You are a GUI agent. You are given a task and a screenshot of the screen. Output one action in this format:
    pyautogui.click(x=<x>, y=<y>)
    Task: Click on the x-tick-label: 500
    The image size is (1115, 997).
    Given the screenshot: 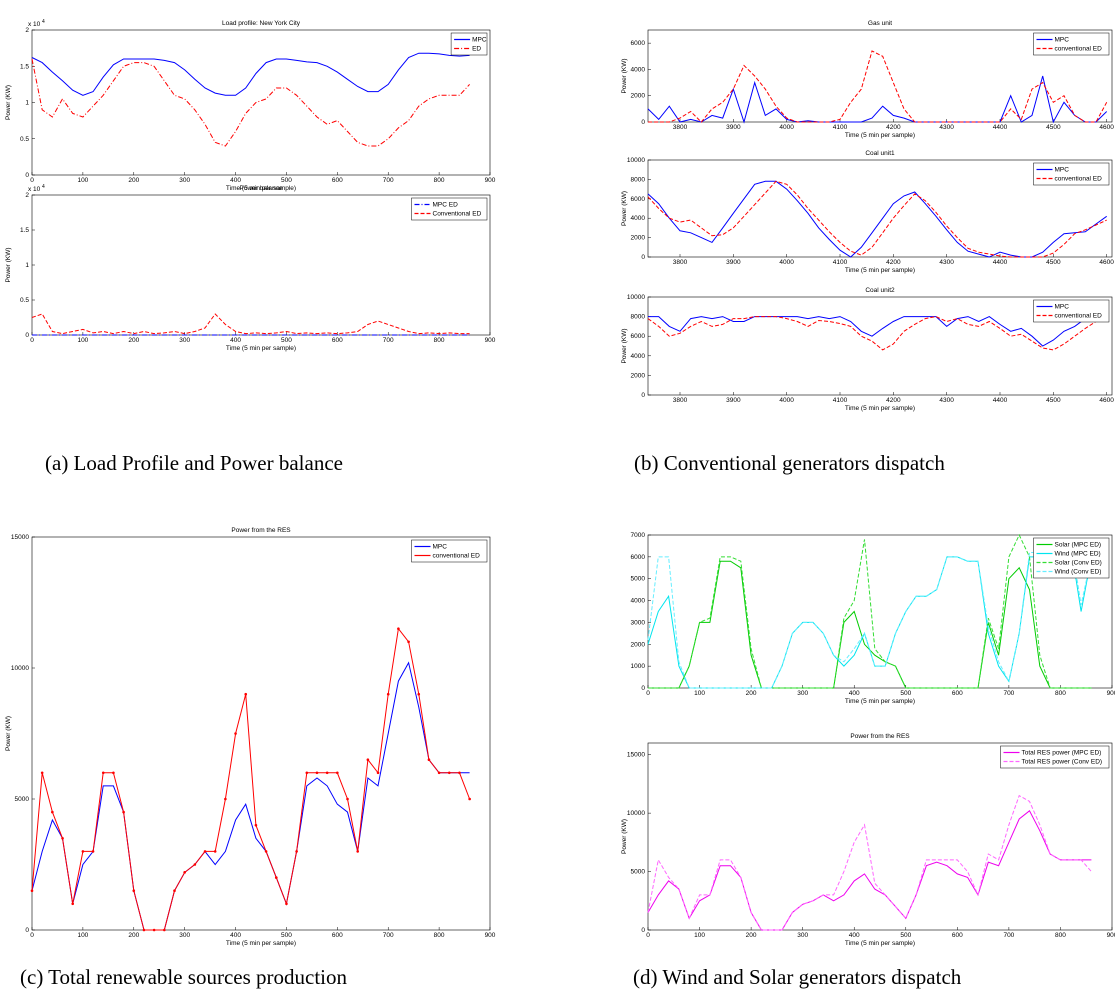 What is the action you would take?
    pyautogui.click(x=905, y=693)
    